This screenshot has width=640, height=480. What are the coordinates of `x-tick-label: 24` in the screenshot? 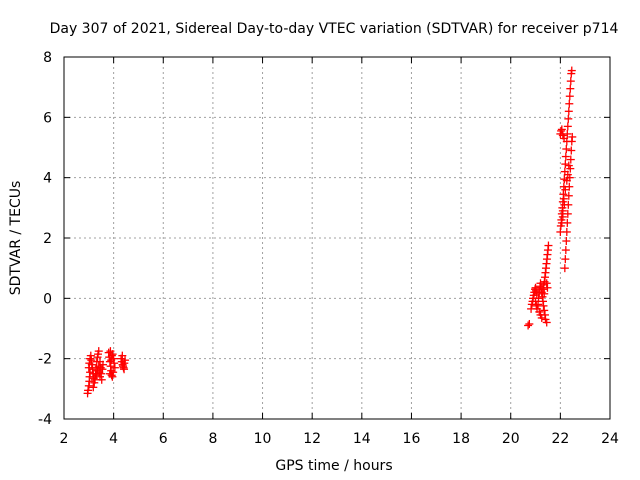 It's located at (610, 439).